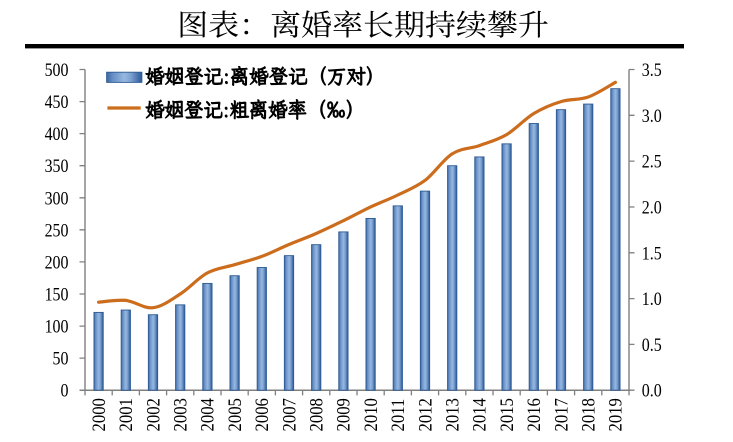 The height and width of the screenshot is (442, 733). I want to click on svg-text: 300, so click(57, 198).